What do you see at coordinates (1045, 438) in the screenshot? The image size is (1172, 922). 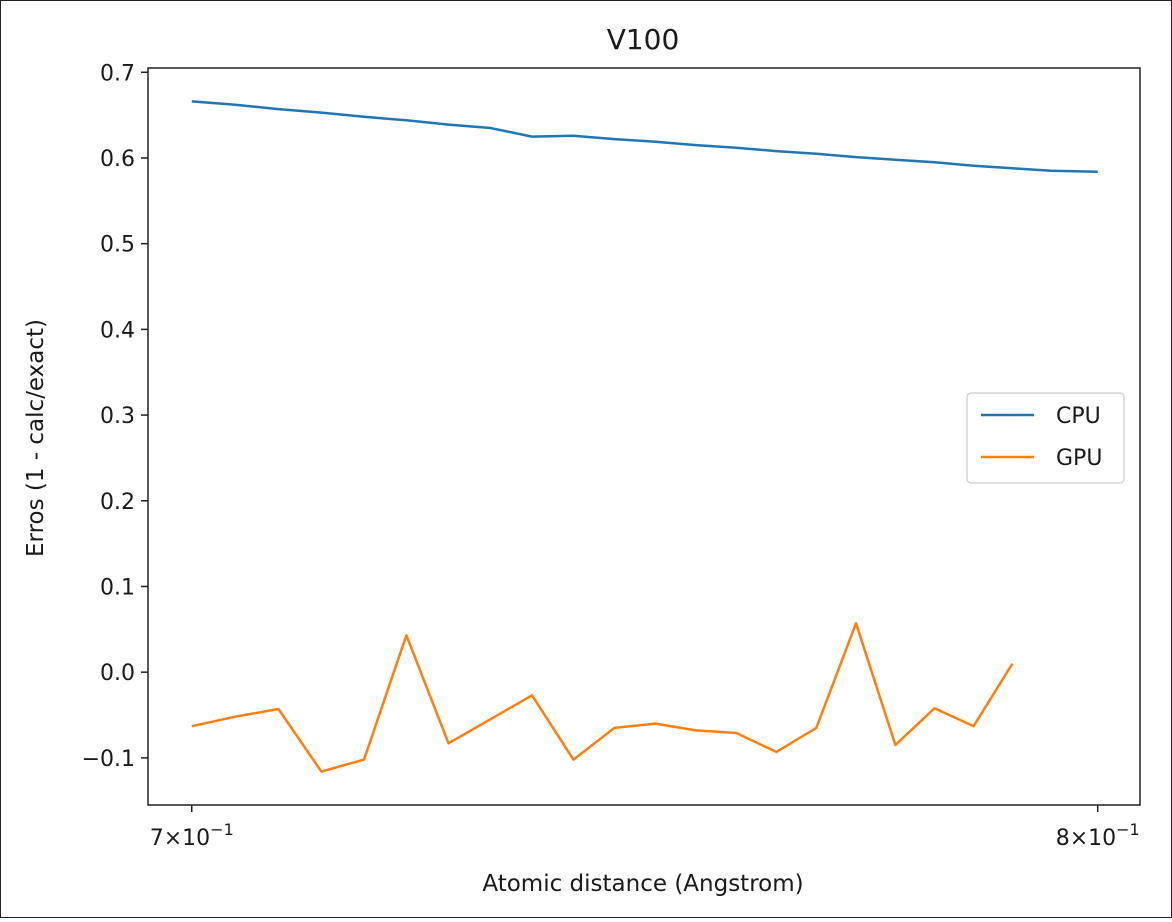 I see `legend: CPU GPU` at bounding box center [1045, 438].